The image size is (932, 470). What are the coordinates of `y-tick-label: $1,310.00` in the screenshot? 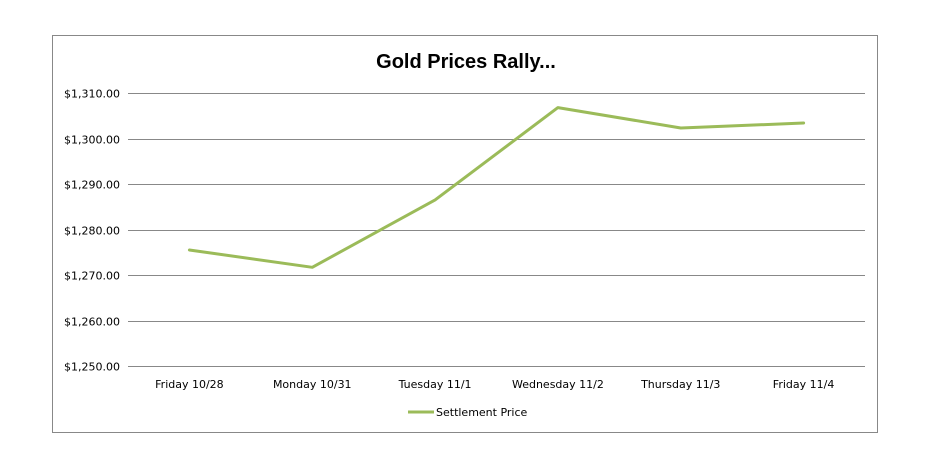 It's located at (92, 94).